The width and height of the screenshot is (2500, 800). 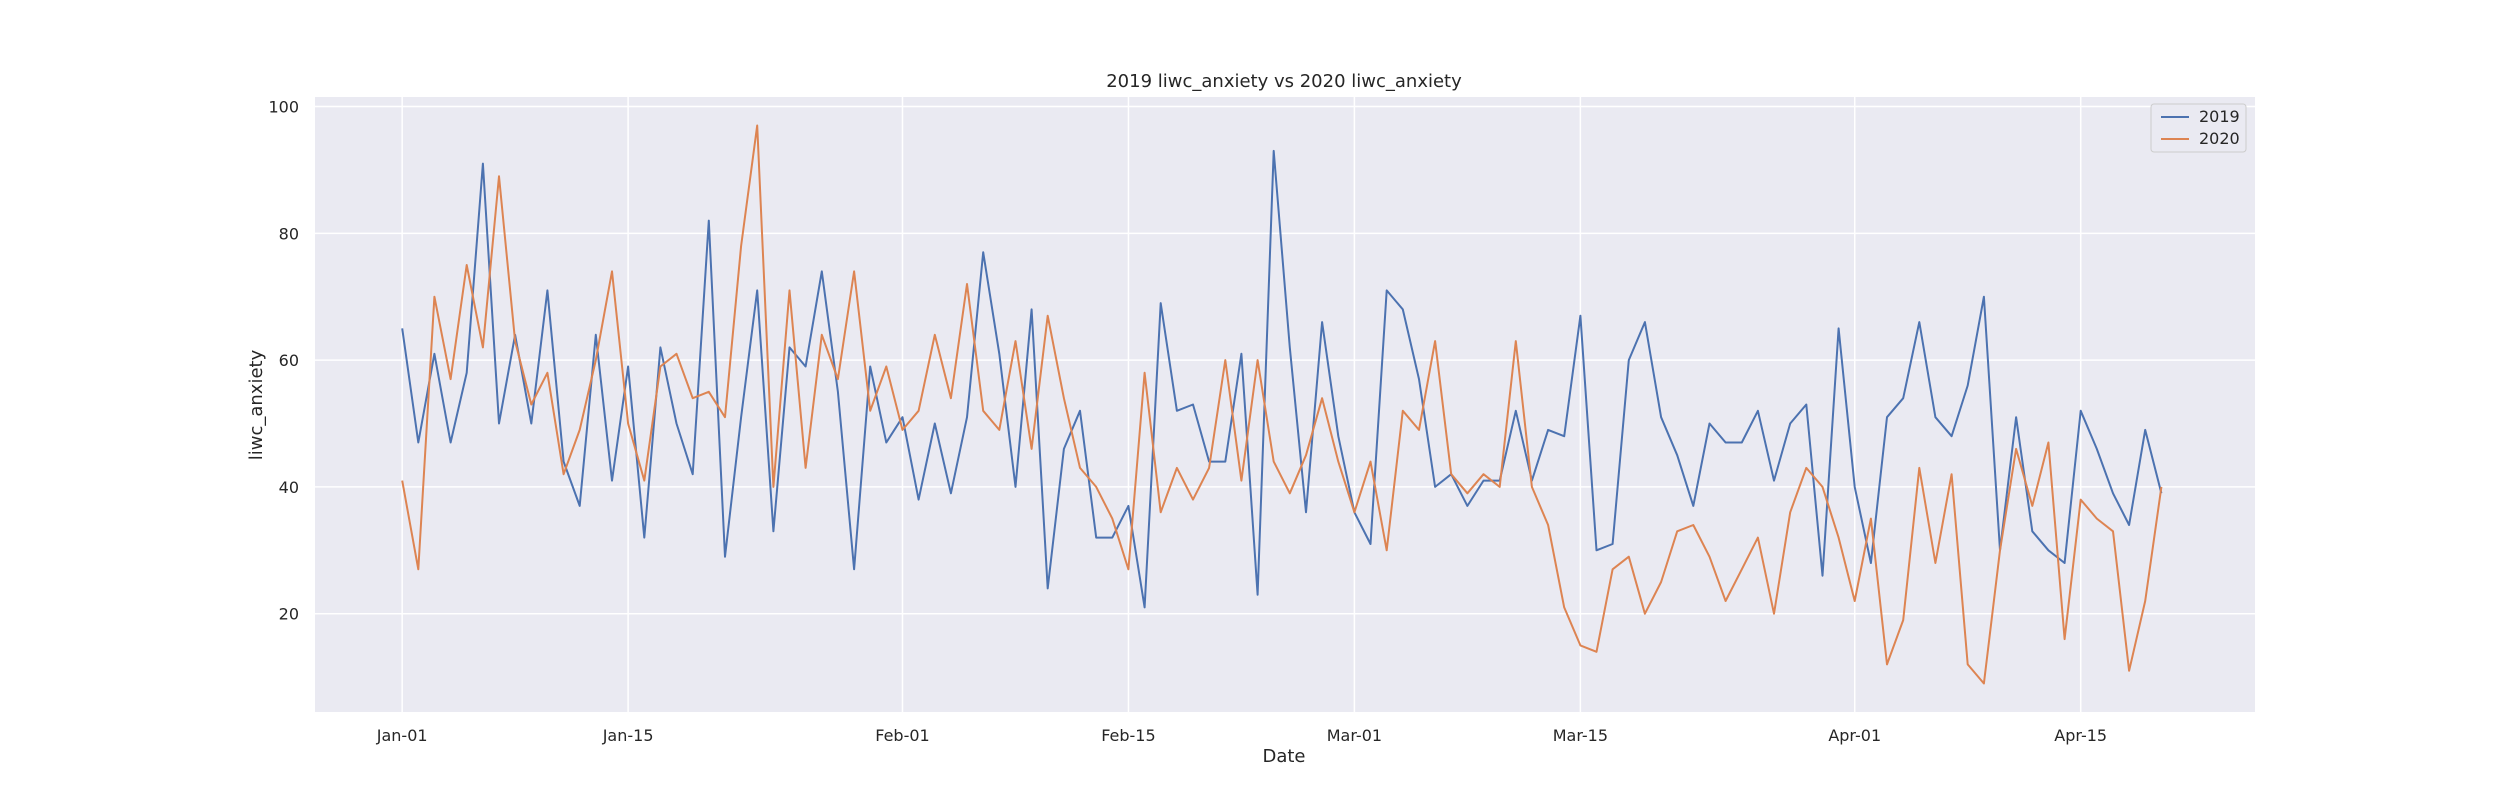 I want to click on y-tick-label: 20, so click(x=289, y=614).